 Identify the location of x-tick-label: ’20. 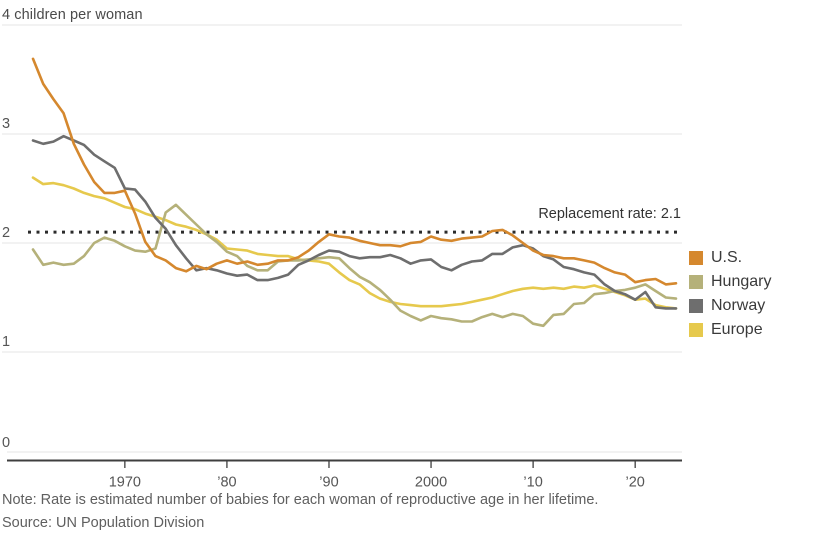
(634, 483).